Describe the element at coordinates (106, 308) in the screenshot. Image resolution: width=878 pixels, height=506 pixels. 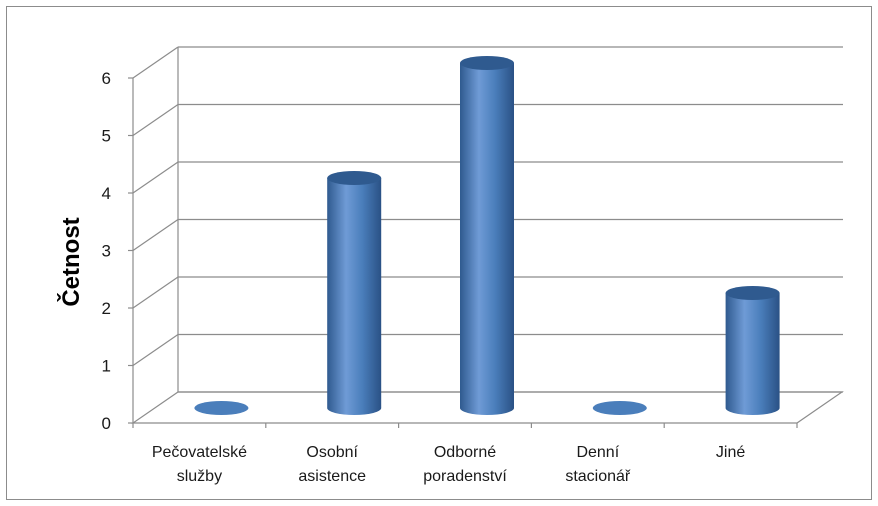
I see `y-tick-label: 2` at that location.